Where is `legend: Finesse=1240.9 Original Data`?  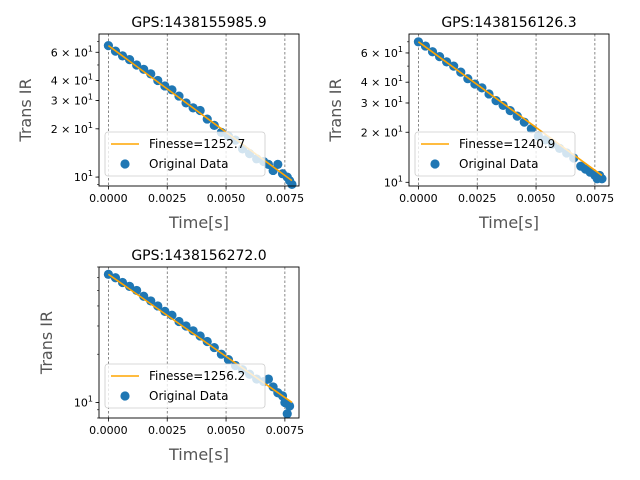 legend: Finesse=1240.9 Original Data is located at coordinates (495, 154).